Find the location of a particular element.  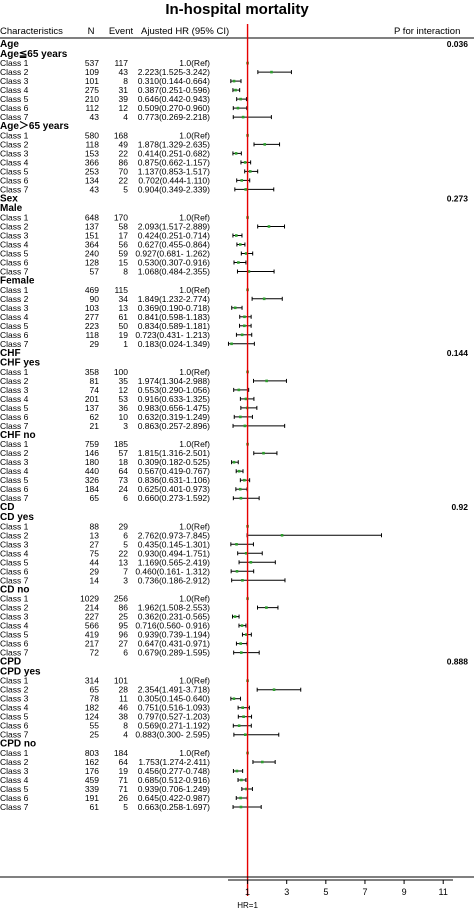

row-event: 8 is located at coordinates (125, 272).